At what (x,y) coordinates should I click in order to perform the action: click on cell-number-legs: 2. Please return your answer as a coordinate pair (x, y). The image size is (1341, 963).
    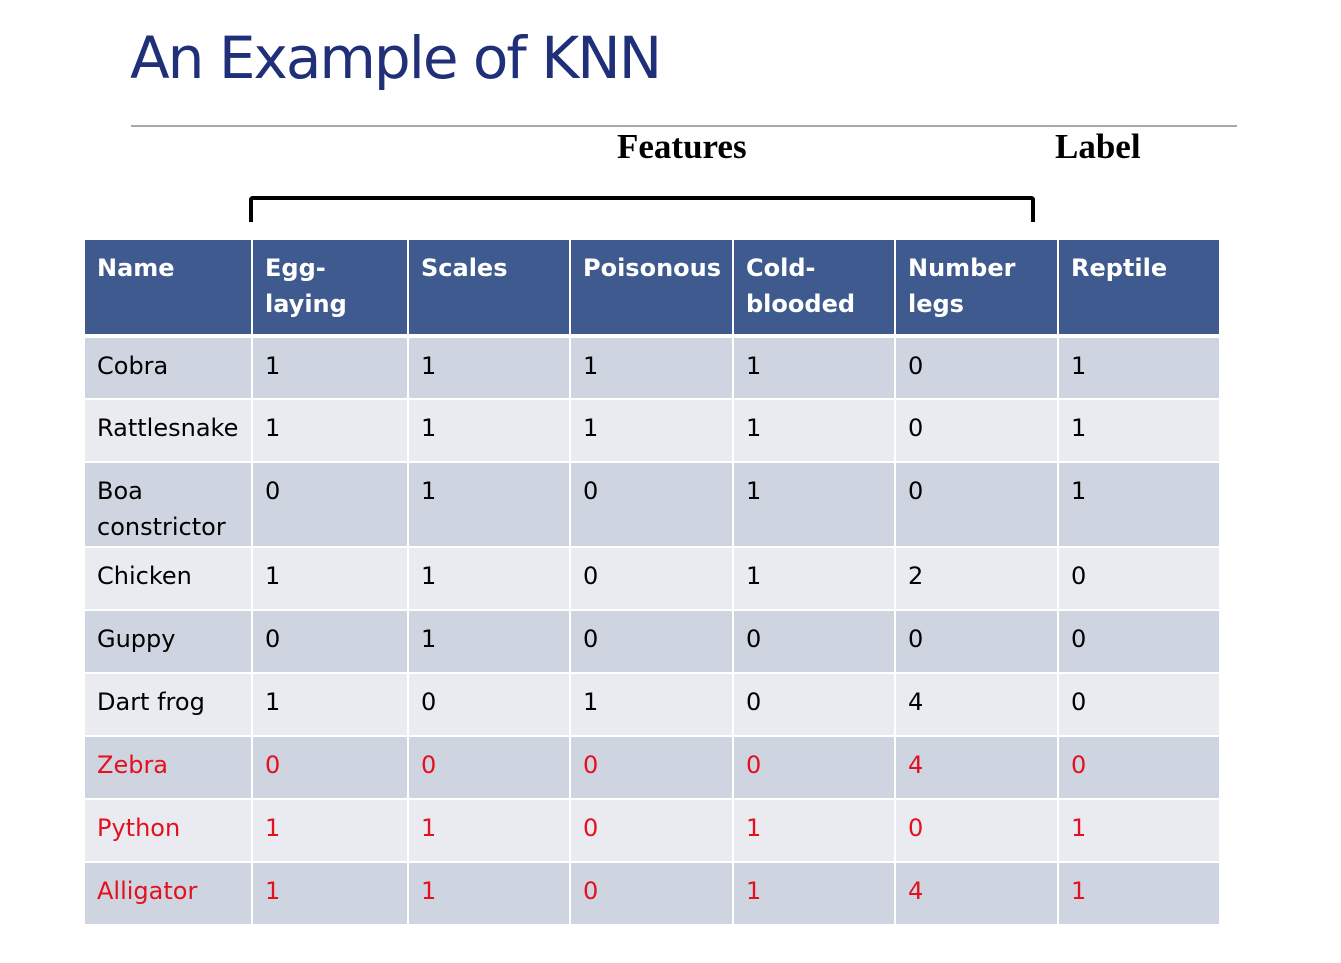
    Looking at the image, I should click on (976, 578).